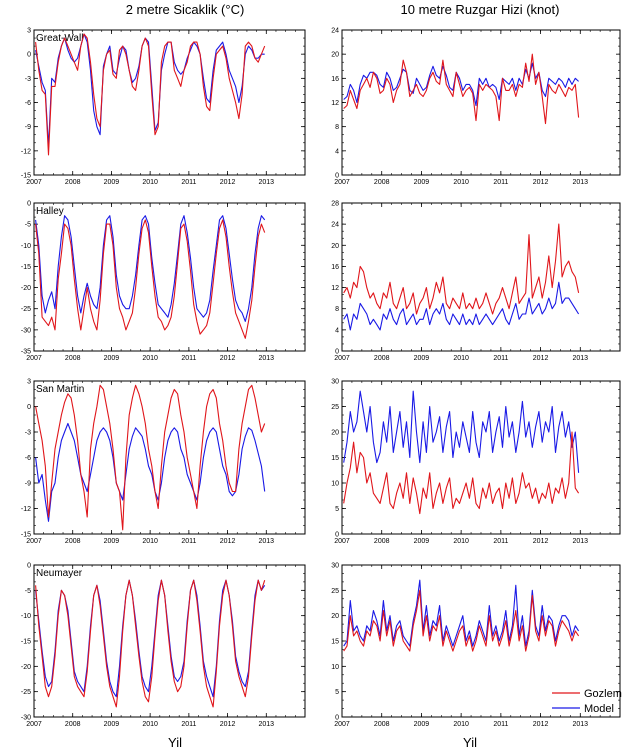  What do you see at coordinates (175, 742) in the screenshot?
I see `x-axis-label-left: Yil` at bounding box center [175, 742].